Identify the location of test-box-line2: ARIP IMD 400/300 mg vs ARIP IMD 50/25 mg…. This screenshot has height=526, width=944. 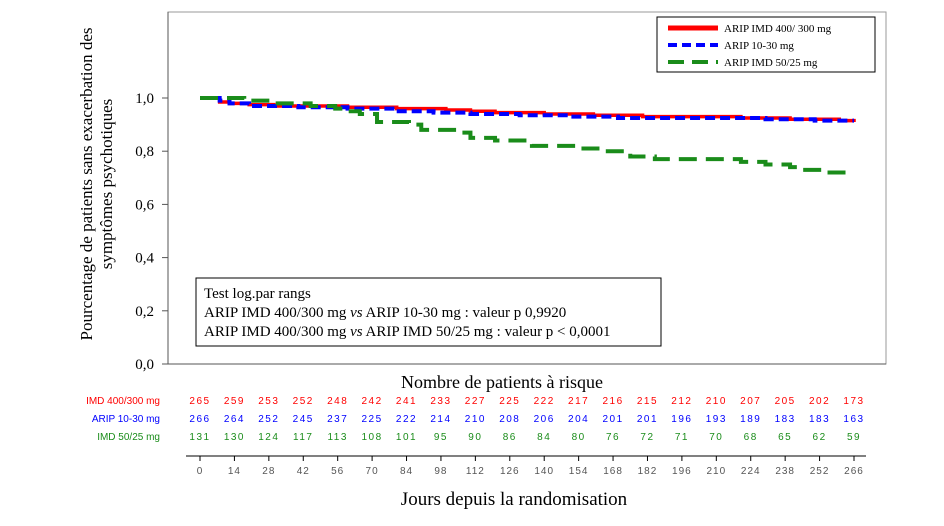
(407, 332).